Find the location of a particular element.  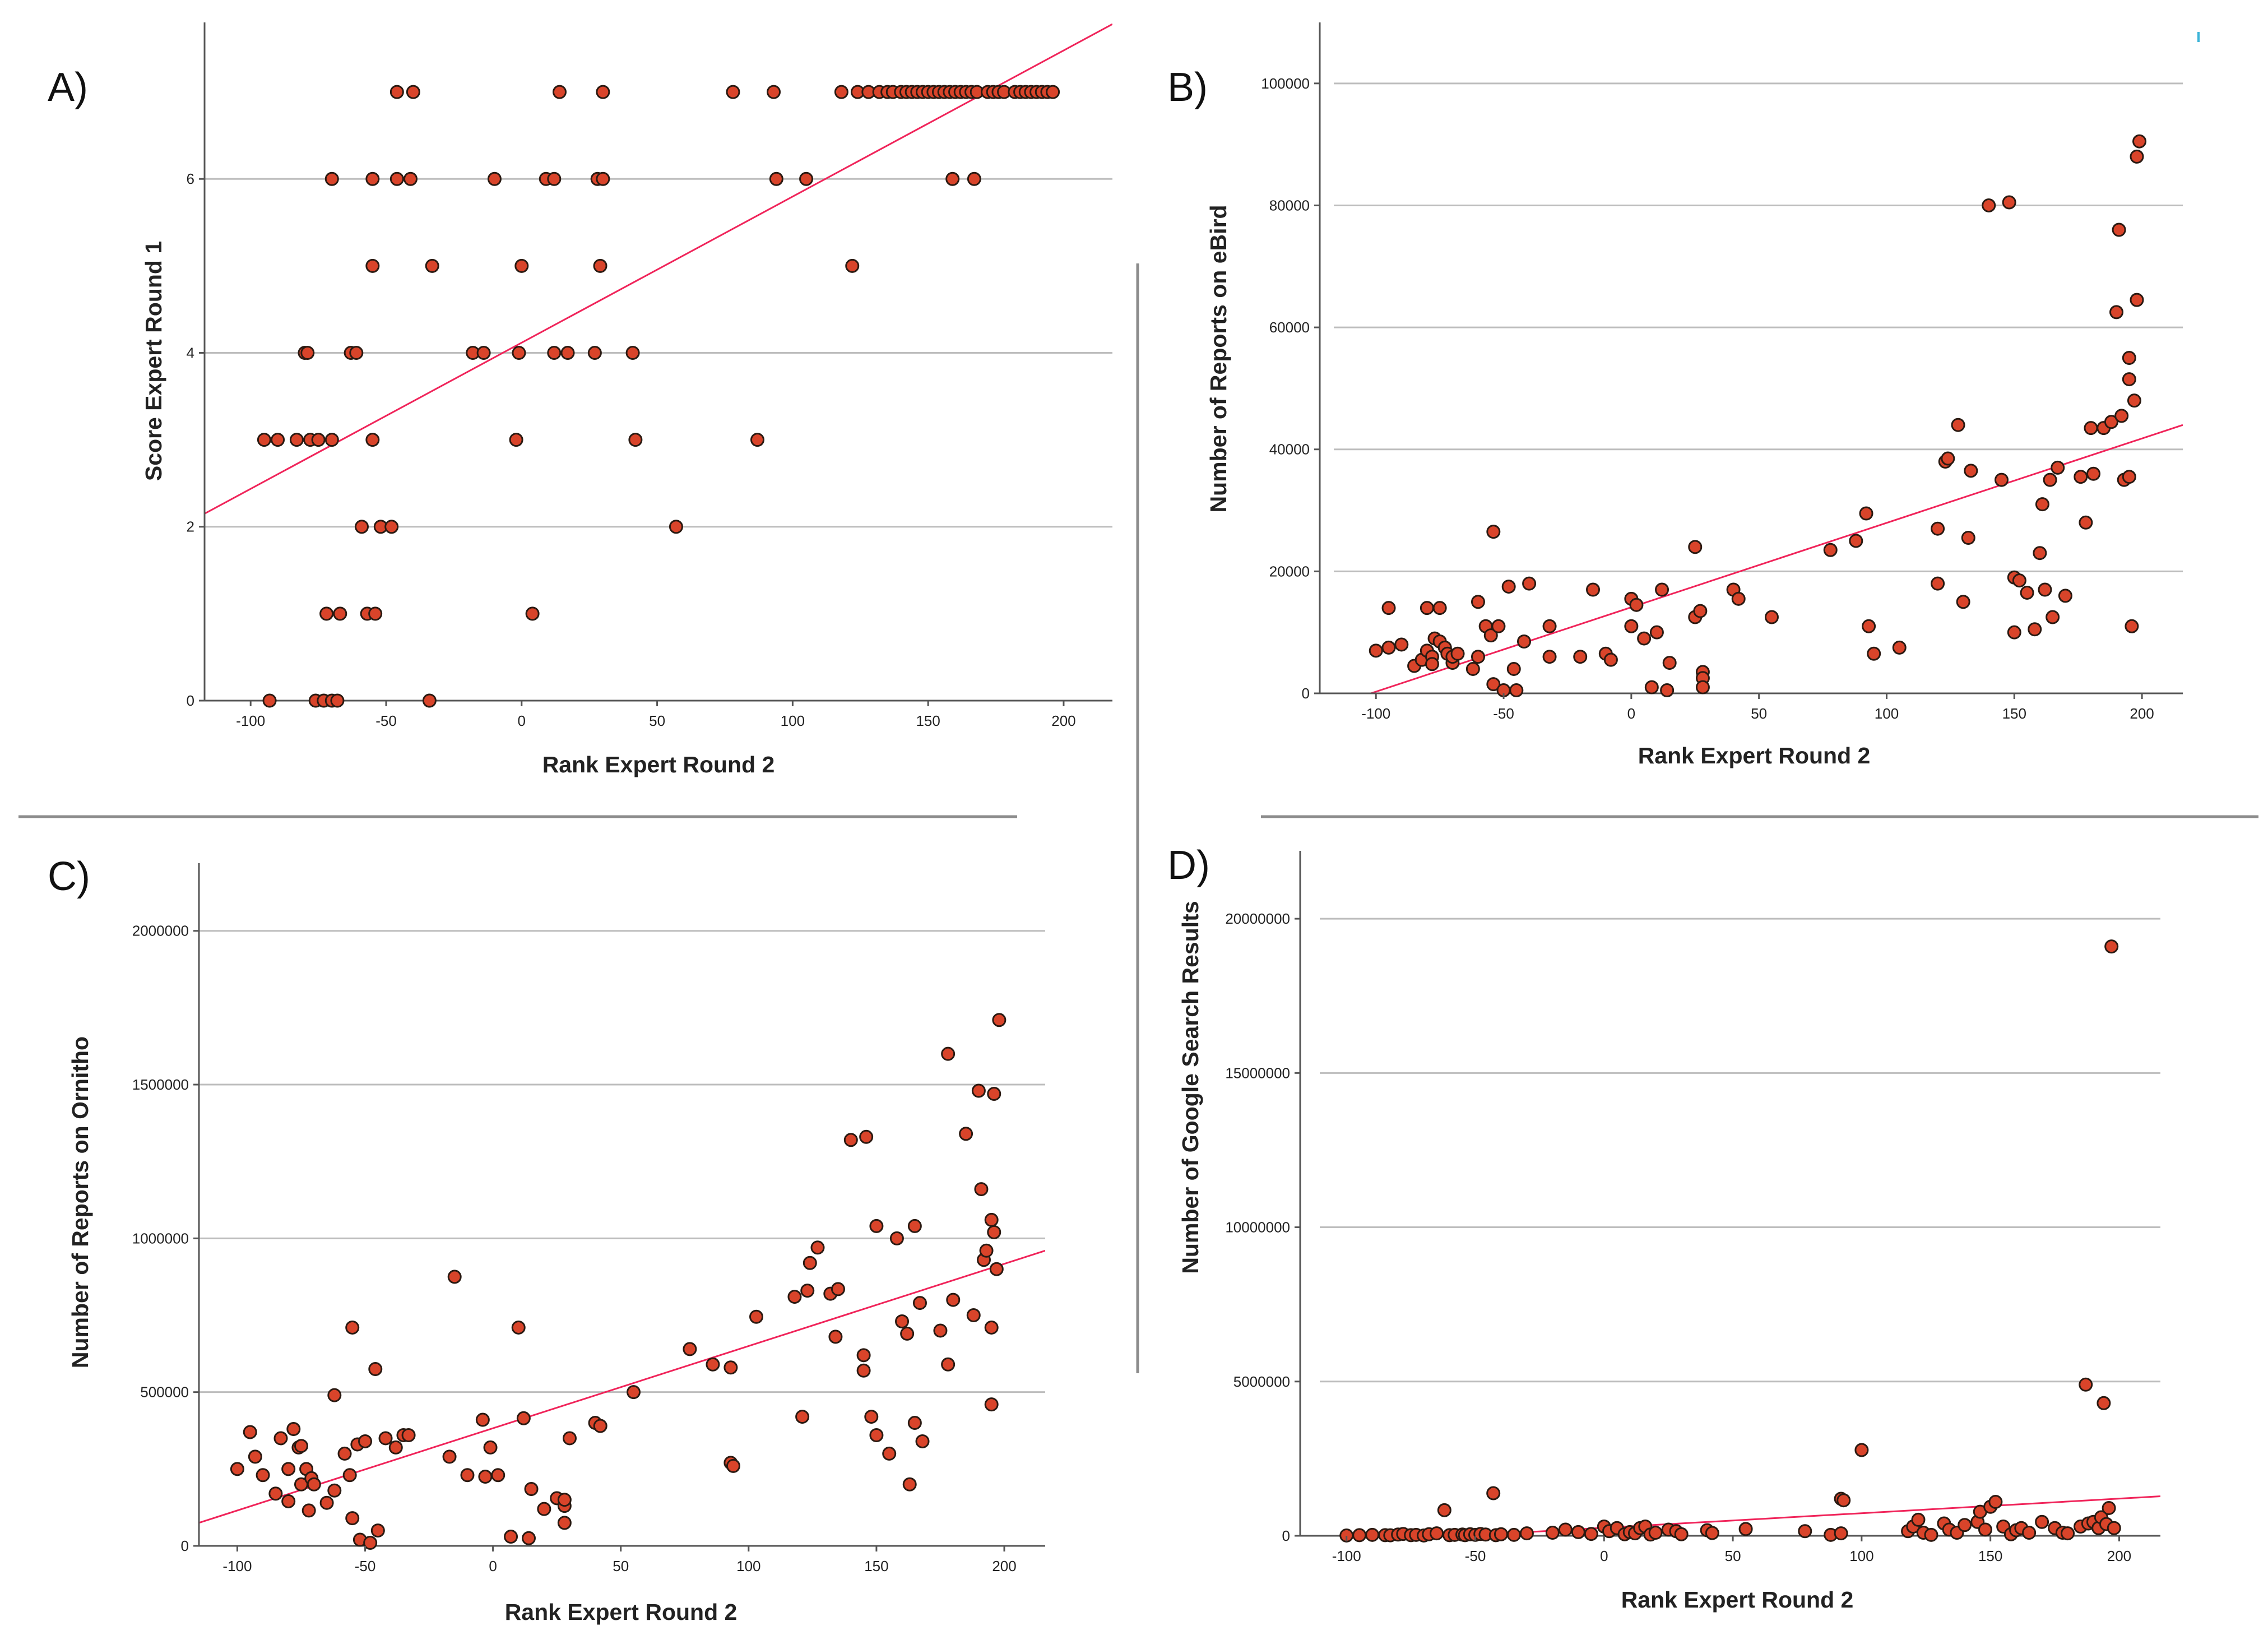

panel-d-label: D) is located at coordinates (1188, 865).